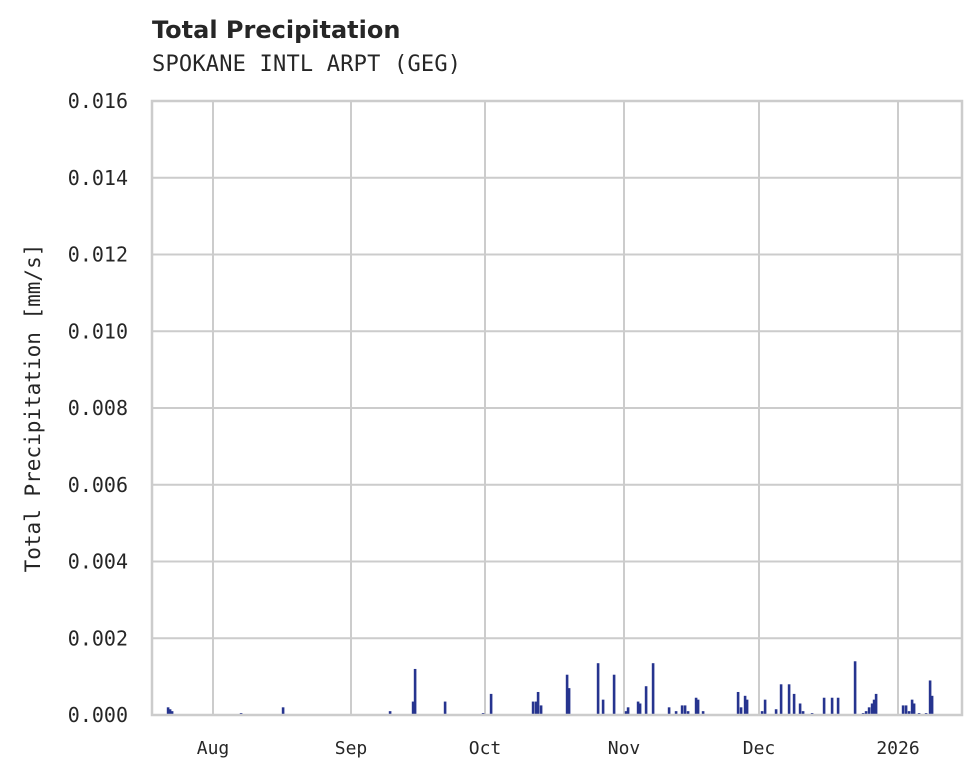 The width and height of the screenshot is (980, 780). Describe the element at coordinates (98, 255) in the screenshot. I see `y-tick-label: 0.012` at that location.